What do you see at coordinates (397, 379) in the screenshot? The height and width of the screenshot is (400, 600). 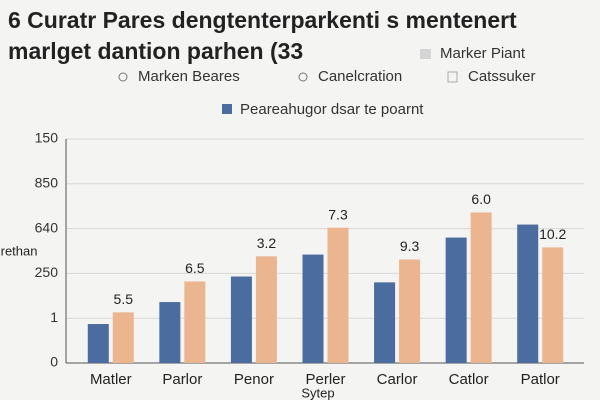 I see `x-tick-label: Carlor` at bounding box center [397, 379].